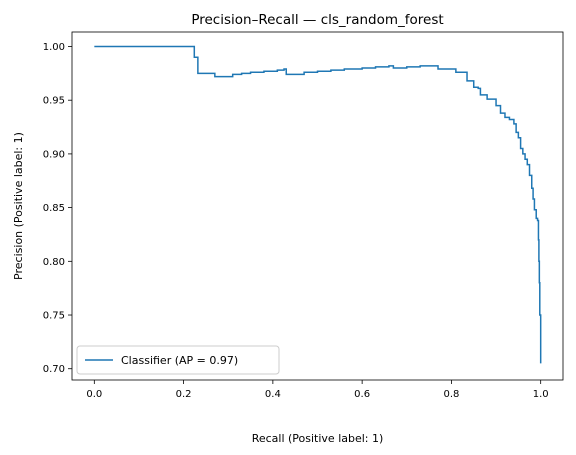  Describe the element at coordinates (541, 394) in the screenshot. I see `x-tick-label: 1.0` at that location.